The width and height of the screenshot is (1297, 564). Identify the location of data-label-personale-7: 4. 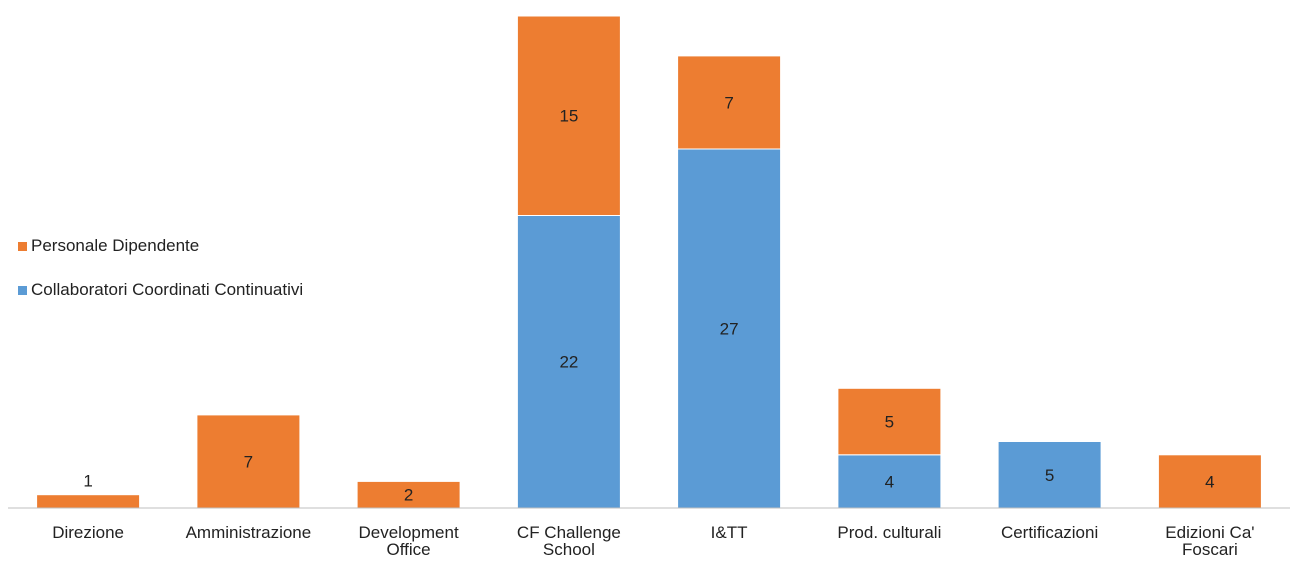
(1209, 481).